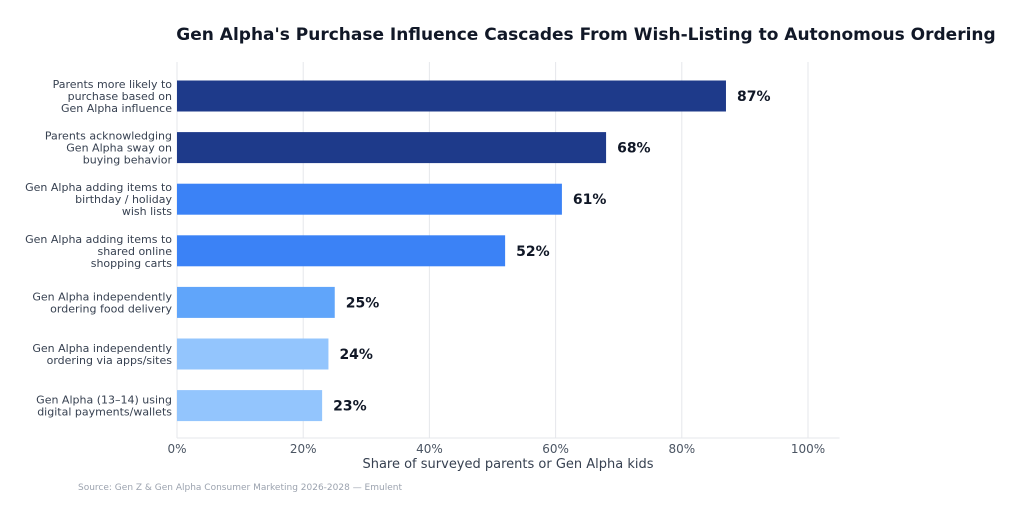 Image resolution: width=1024 pixels, height=521 pixels. I want to click on x-tick-label: 80%, so click(681, 449).